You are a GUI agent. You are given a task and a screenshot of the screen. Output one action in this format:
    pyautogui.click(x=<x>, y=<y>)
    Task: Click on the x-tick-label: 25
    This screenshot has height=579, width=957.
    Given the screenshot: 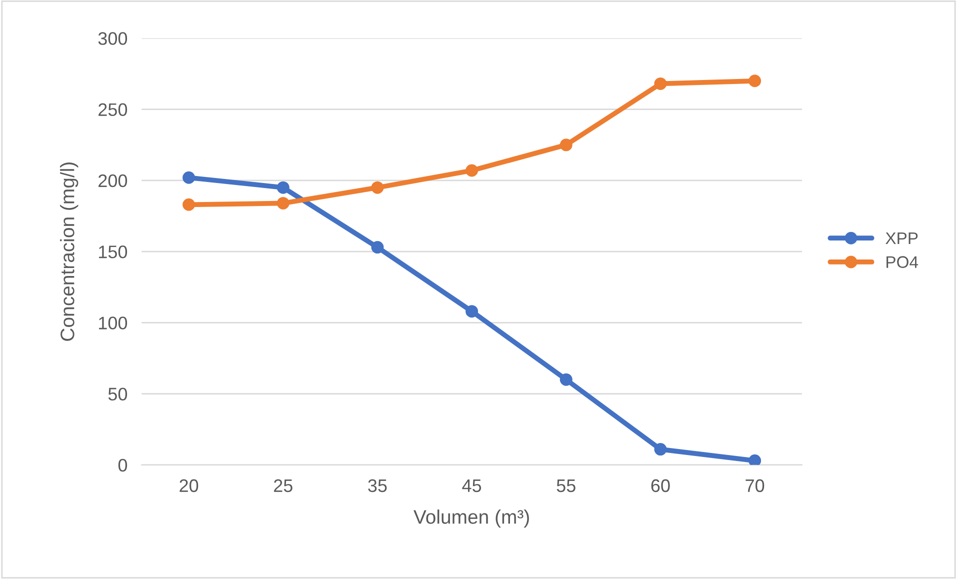 What is the action you would take?
    pyautogui.click(x=283, y=485)
    